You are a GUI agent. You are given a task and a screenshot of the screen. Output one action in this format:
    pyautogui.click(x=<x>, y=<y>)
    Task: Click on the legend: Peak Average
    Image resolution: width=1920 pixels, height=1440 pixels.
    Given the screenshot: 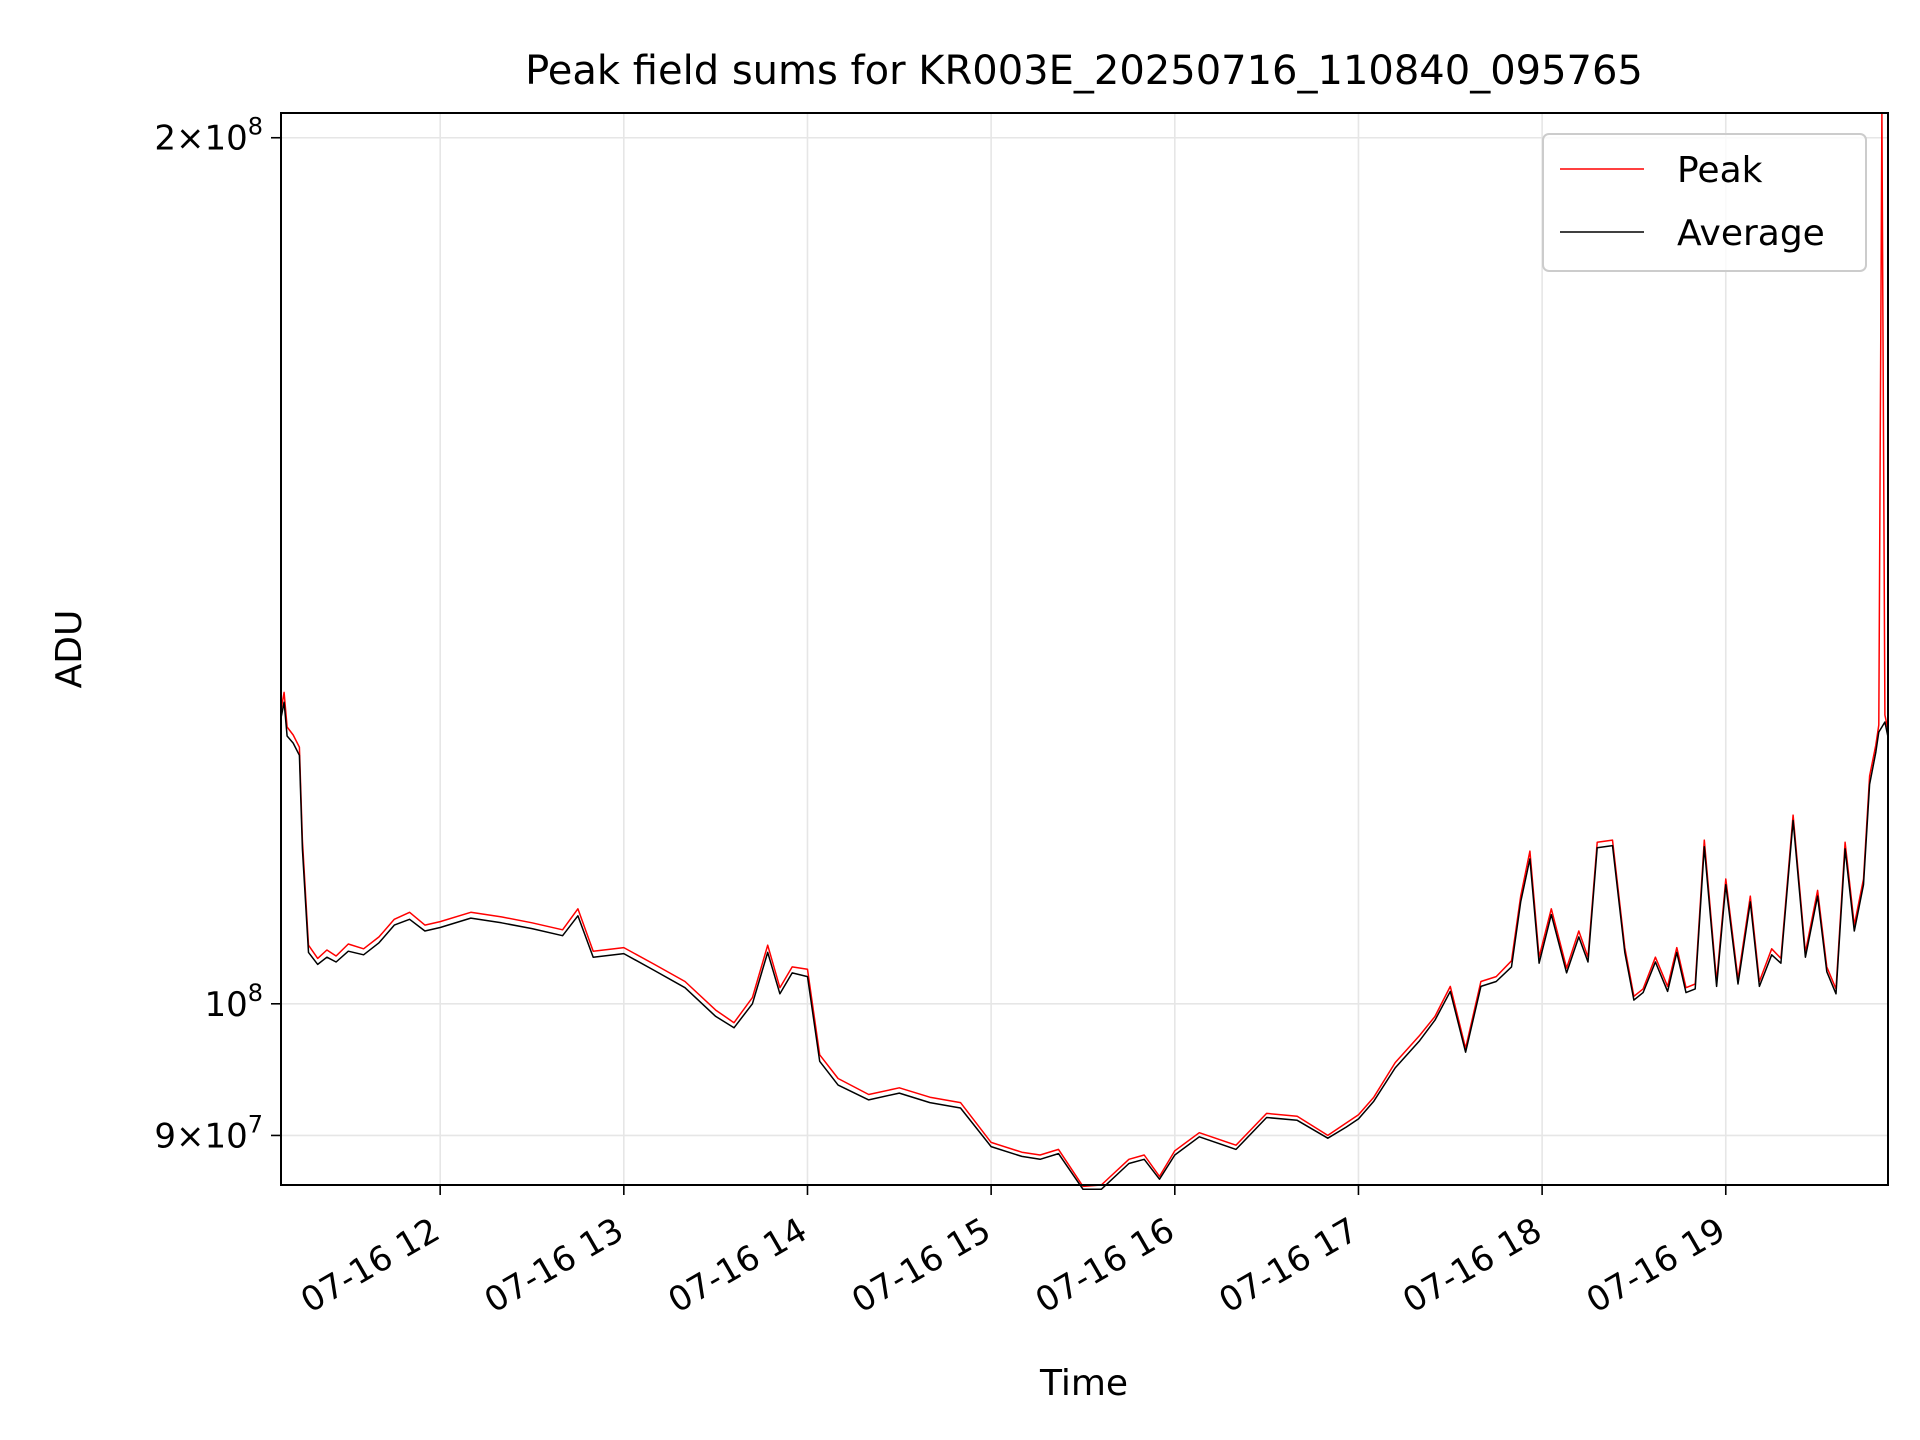 What is the action you would take?
    pyautogui.click(x=1704, y=202)
    